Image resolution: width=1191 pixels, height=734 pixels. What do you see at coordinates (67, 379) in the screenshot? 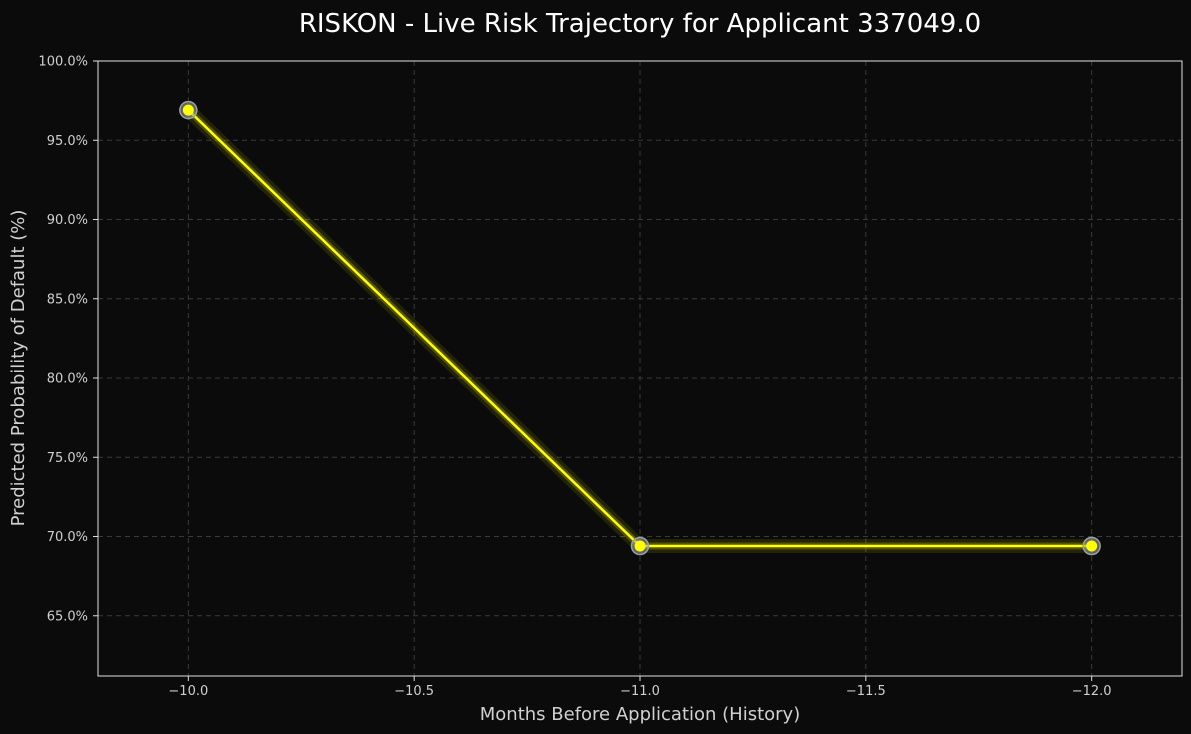
I see `y-tick-label: 80.0%` at bounding box center [67, 379].